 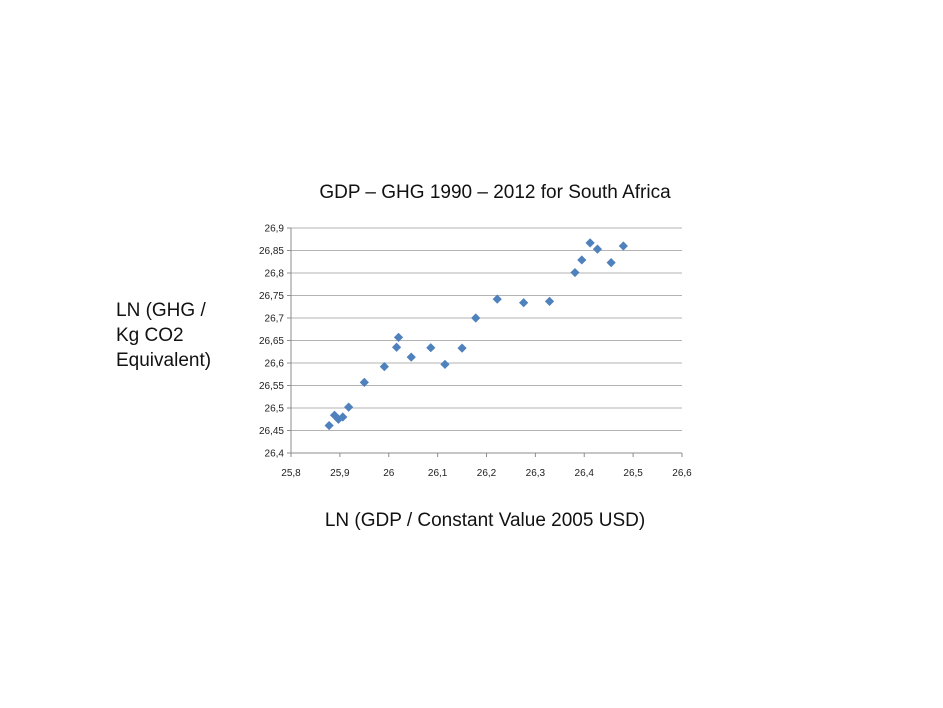 I want to click on y-axis-label-line-1: LN (GHG /, so click(x=161, y=310).